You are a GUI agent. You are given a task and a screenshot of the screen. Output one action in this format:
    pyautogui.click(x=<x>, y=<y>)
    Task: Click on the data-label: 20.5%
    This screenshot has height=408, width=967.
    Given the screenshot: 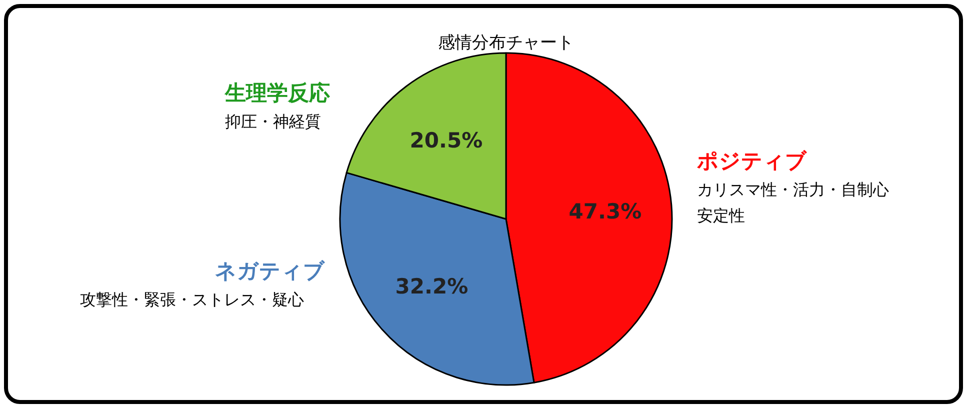 What is the action you would take?
    pyautogui.click(x=446, y=140)
    